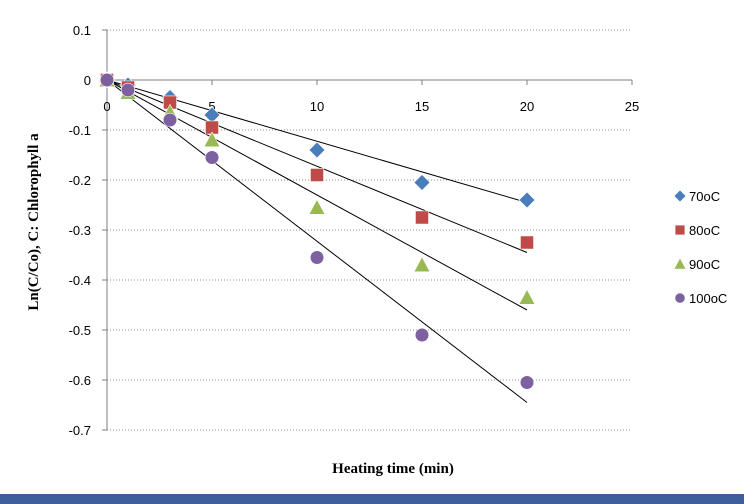  Describe the element at coordinates (372, 499) in the screenshot. I see `bottom-accent-bar` at that location.